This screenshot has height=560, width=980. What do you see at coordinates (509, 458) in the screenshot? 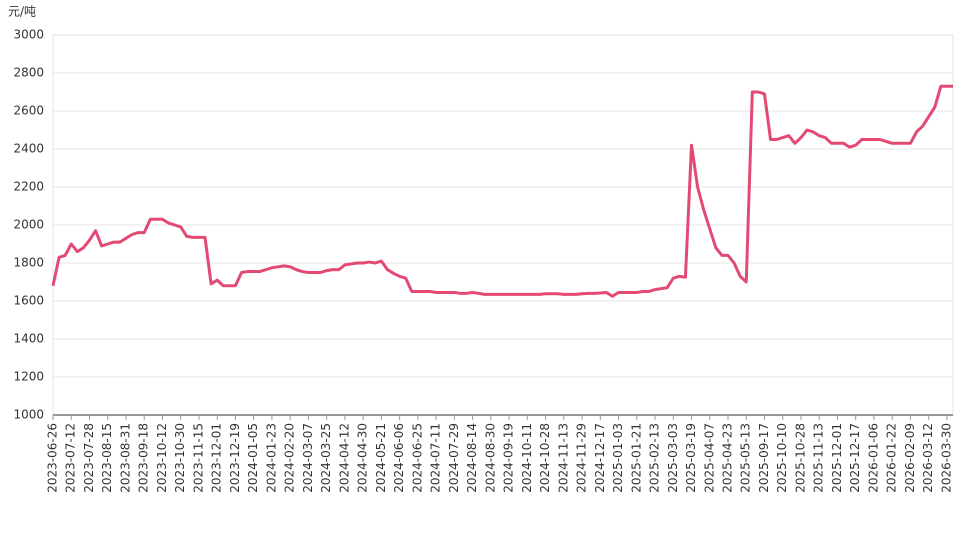
I see `x-tick-label: 2024-09-19` at bounding box center [509, 458].